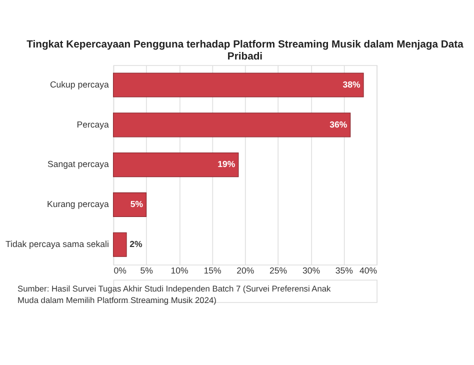  What do you see at coordinates (245, 271) in the screenshot?
I see `x-tick-label: 20%` at bounding box center [245, 271].